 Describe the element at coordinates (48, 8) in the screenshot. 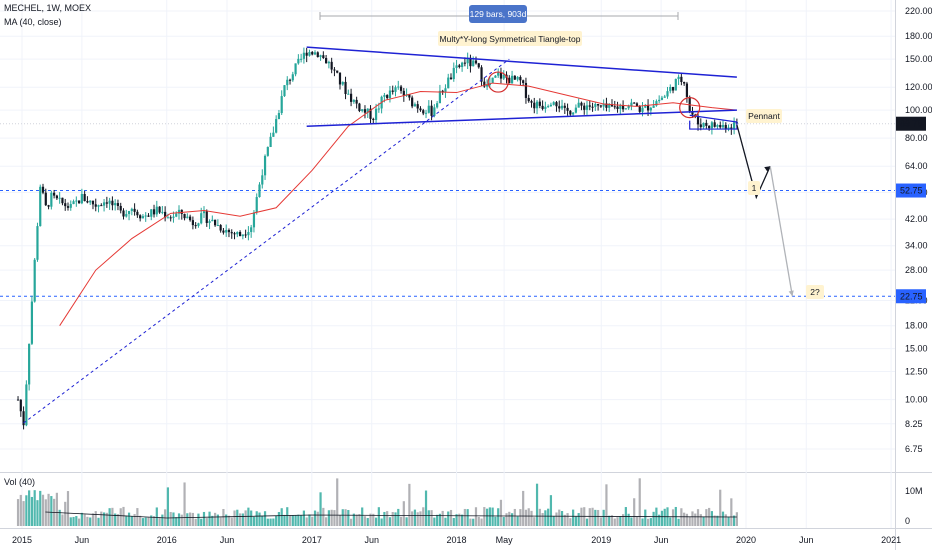

I see `symbol-legend: MECHEL, 1W, MOEX` at that location.